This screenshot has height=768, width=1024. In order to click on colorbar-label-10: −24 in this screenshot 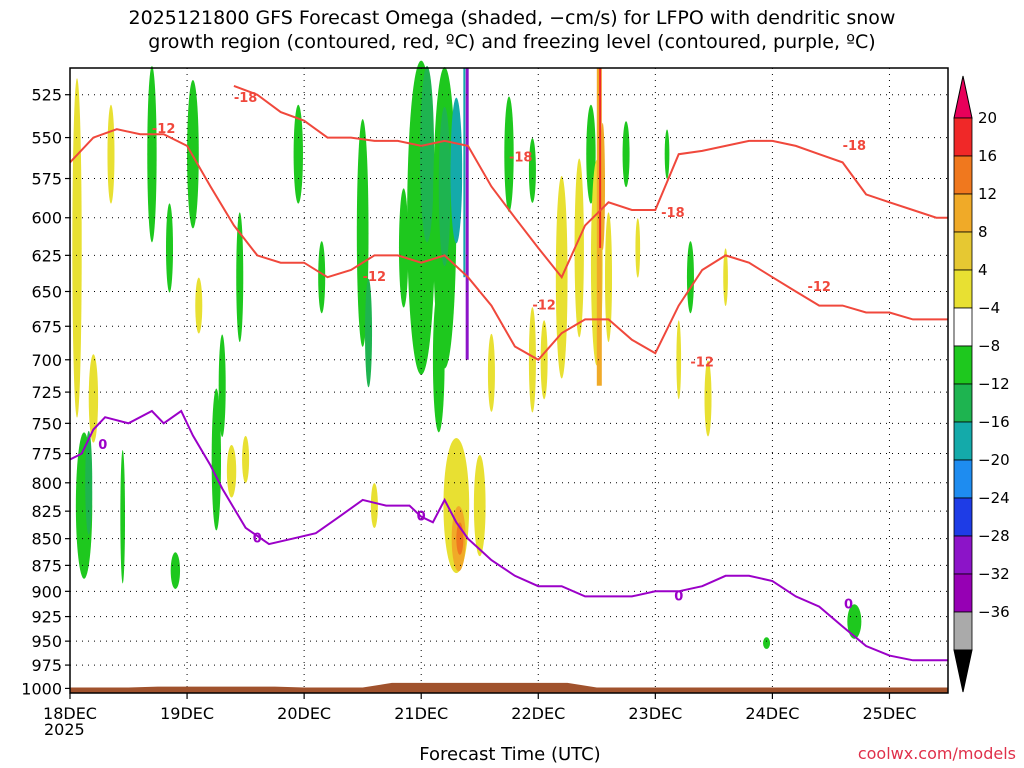, I will do `click(994, 498)`.